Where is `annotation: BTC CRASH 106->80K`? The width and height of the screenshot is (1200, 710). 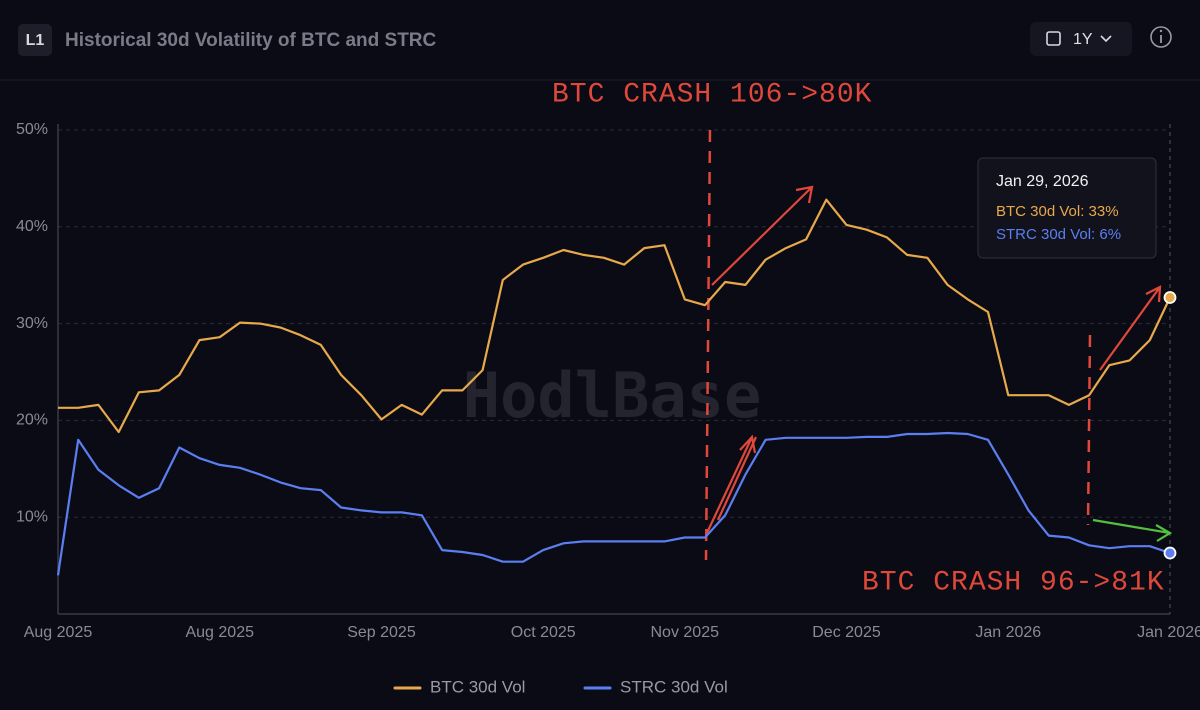
annotation: BTC CRASH 106->80K is located at coordinates (712, 94).